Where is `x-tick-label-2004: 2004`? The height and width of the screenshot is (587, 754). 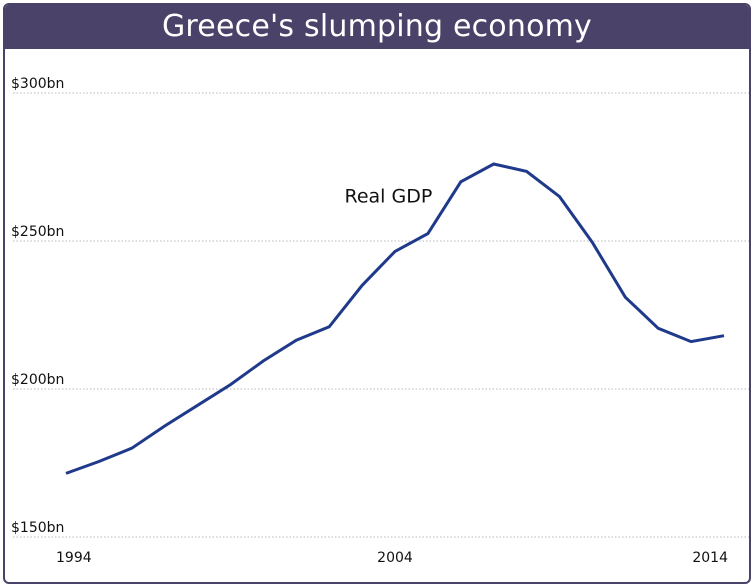
x-tick-label-2004: 2004 is located at coordinates (395, 558).